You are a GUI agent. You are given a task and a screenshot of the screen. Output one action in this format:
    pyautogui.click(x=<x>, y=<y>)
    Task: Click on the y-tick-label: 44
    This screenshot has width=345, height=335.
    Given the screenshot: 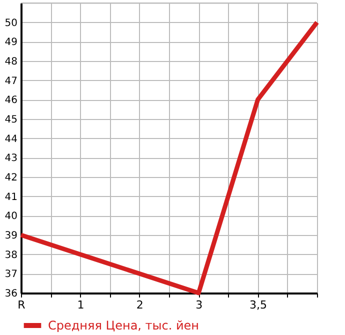 What is the action you would take?
    pyautogui.click(x=11, y=139)
    